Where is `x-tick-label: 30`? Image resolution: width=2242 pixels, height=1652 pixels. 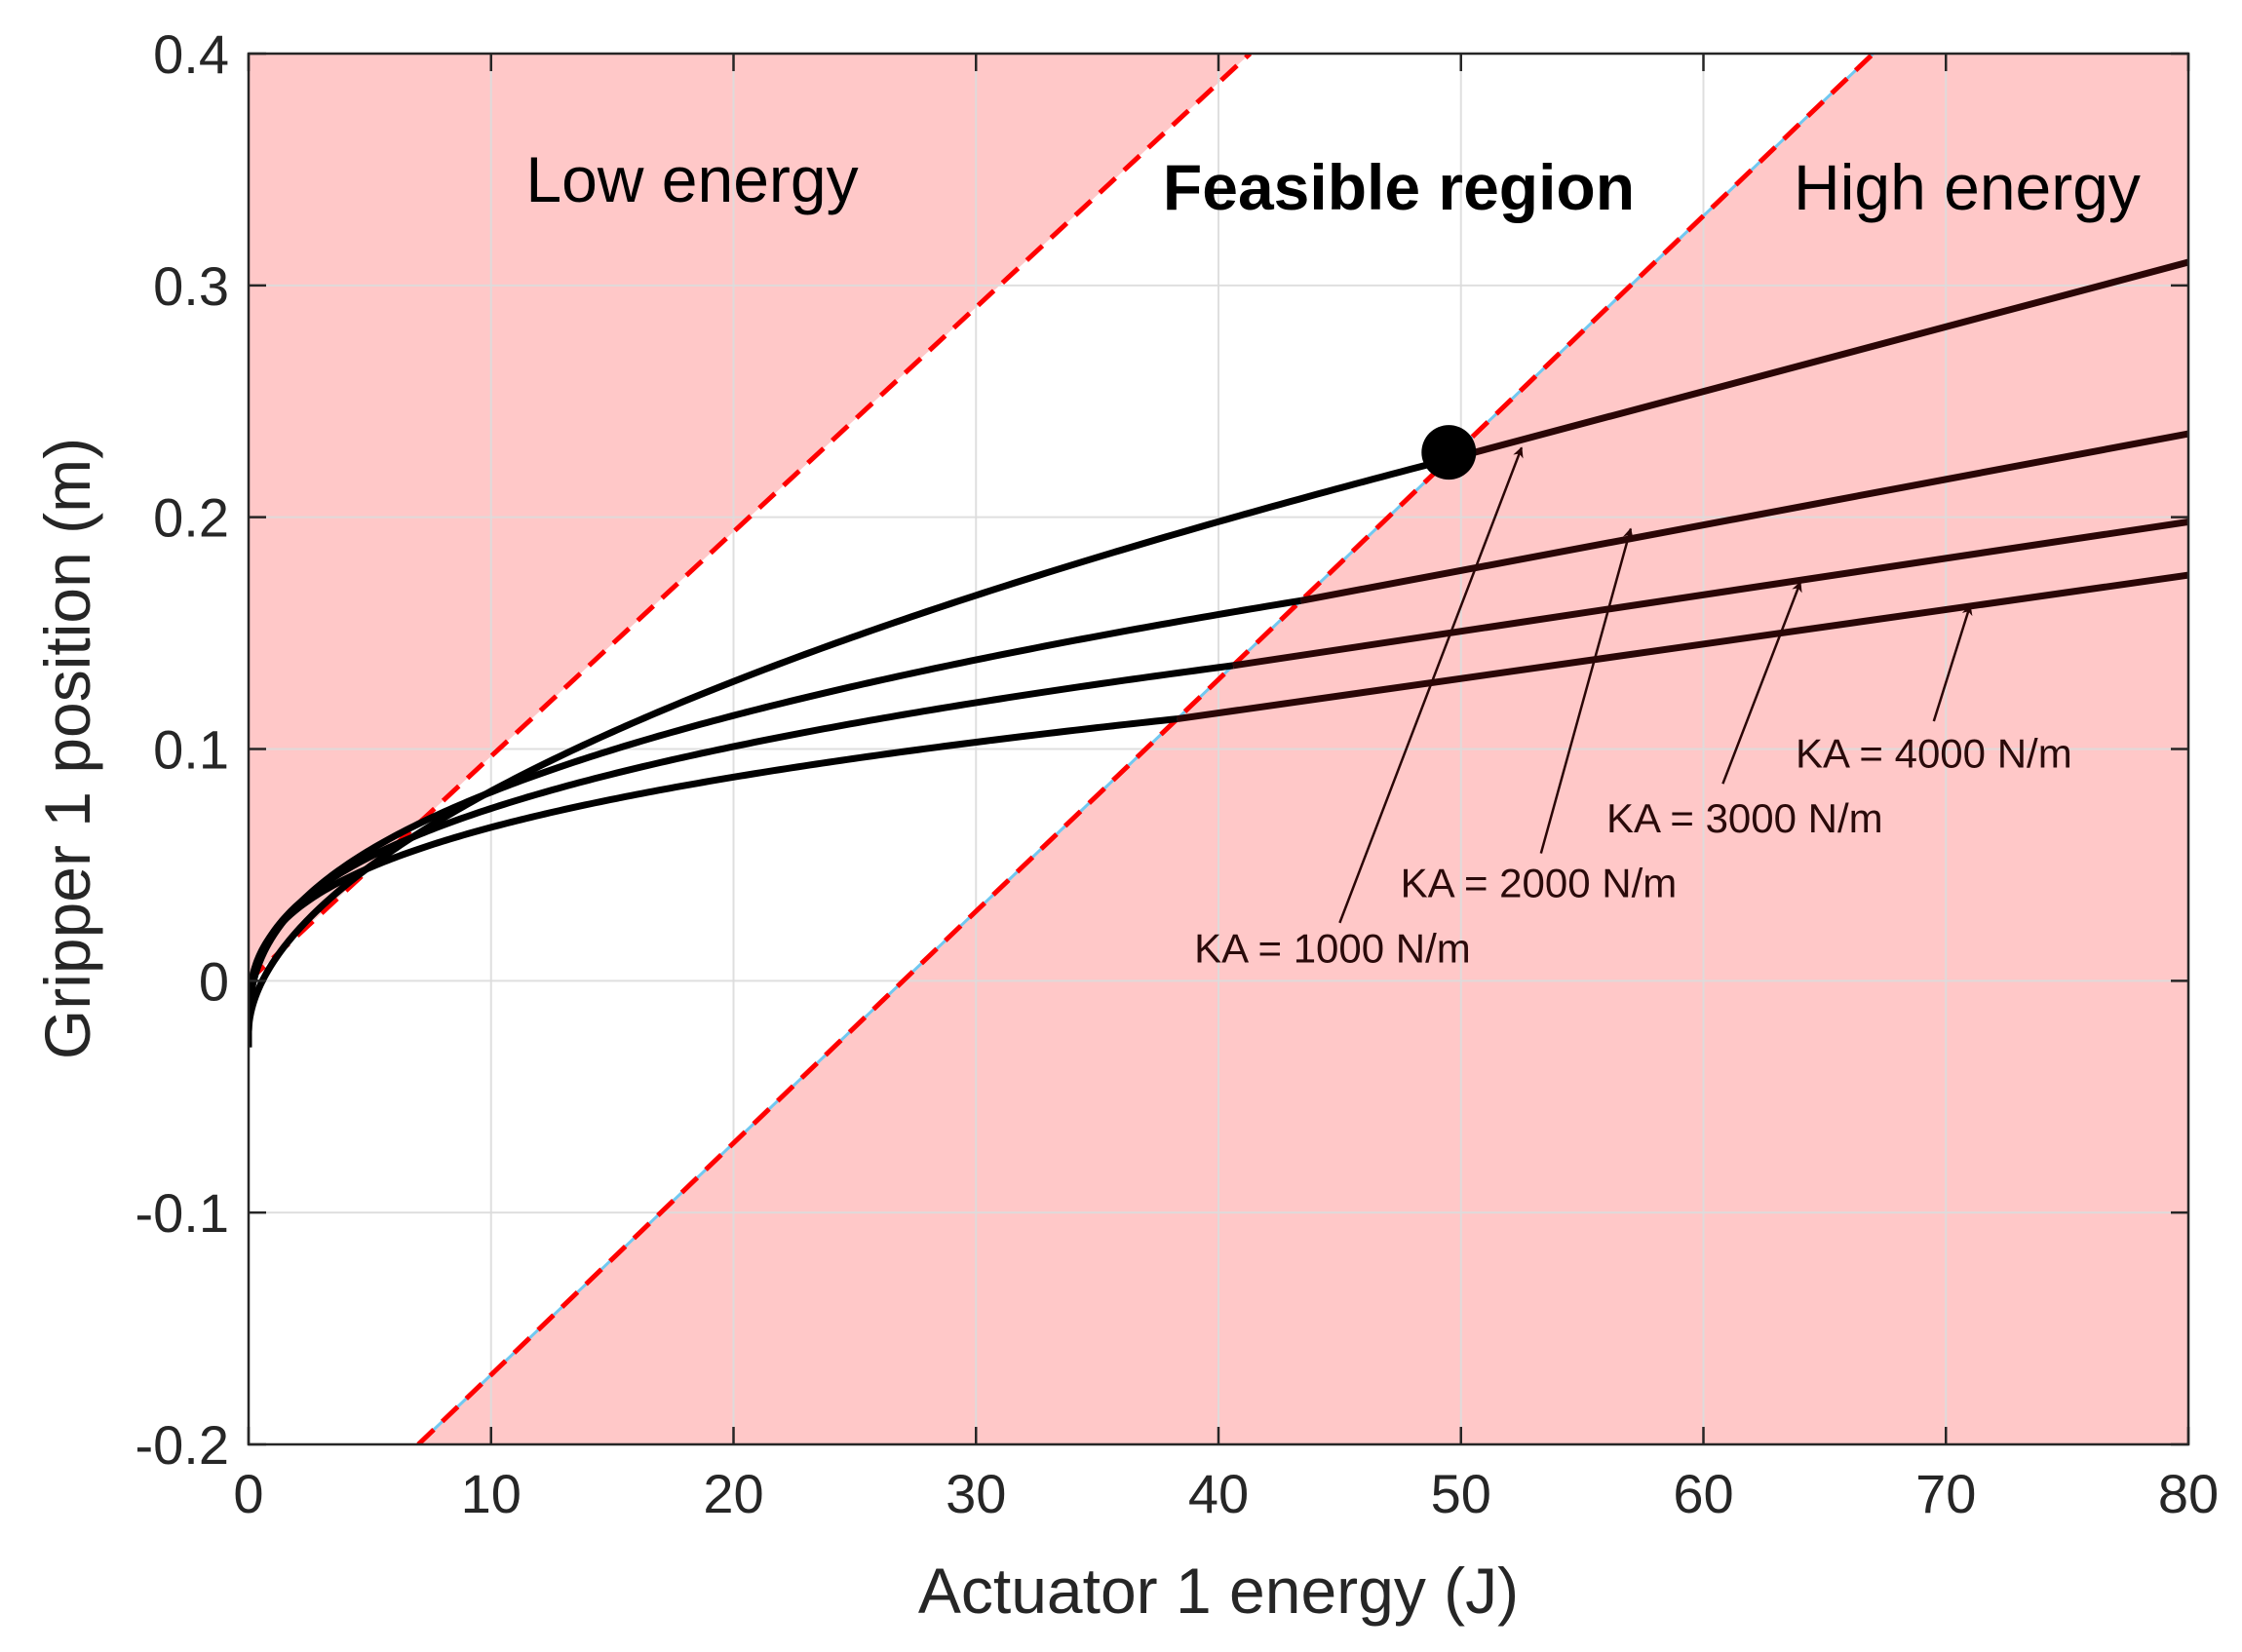 x-tick-label: 30 is located at coordinates (976, 1494).